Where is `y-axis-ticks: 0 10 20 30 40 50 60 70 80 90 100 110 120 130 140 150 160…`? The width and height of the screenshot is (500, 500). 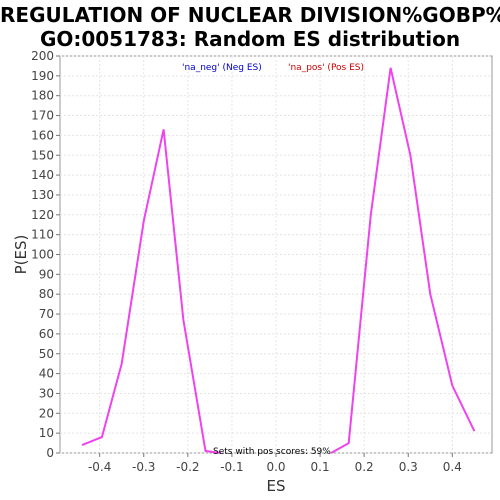 y-axis-ticks: 0 10 20 30 40 50 60 70 80 90 100 110 120 130 140 150 160… is located at coordinates (45, 254).